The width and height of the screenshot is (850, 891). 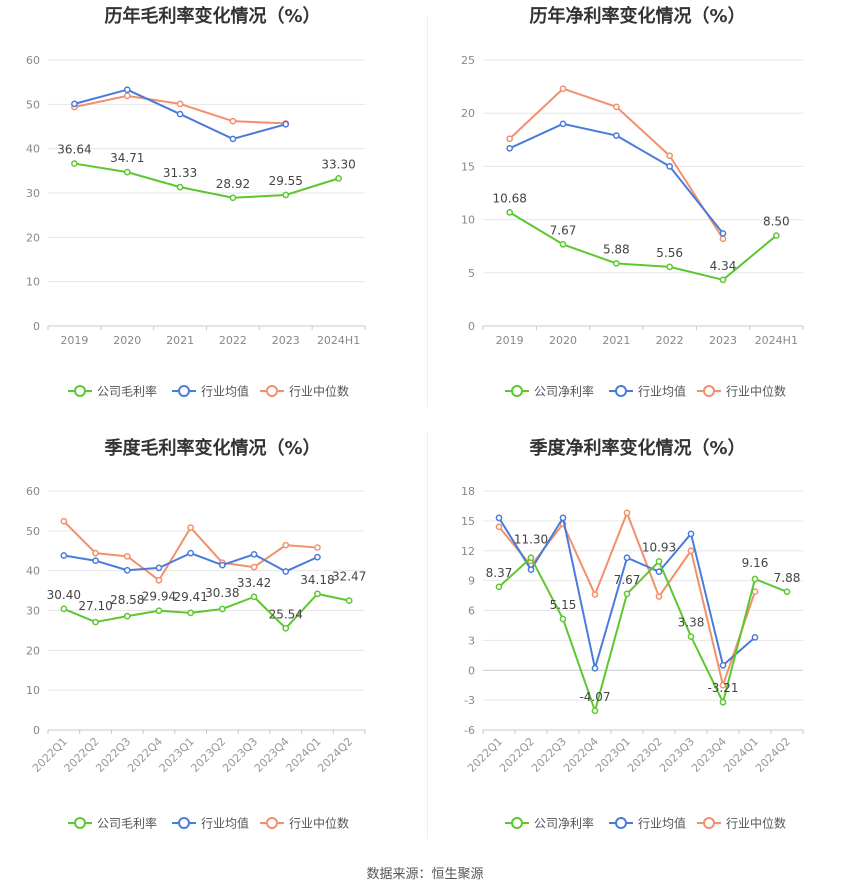 I want to click on x-tick-label: 2021, so click(x=180, y=340).